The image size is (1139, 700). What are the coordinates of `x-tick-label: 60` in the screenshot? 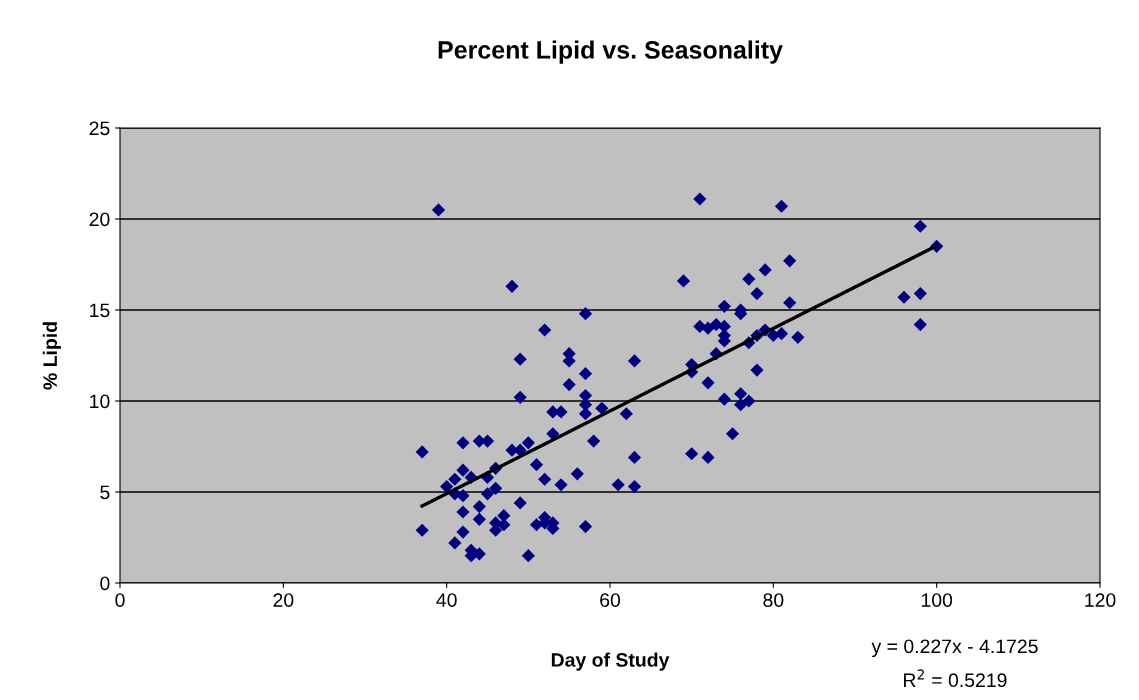 It's located at (610, 600).